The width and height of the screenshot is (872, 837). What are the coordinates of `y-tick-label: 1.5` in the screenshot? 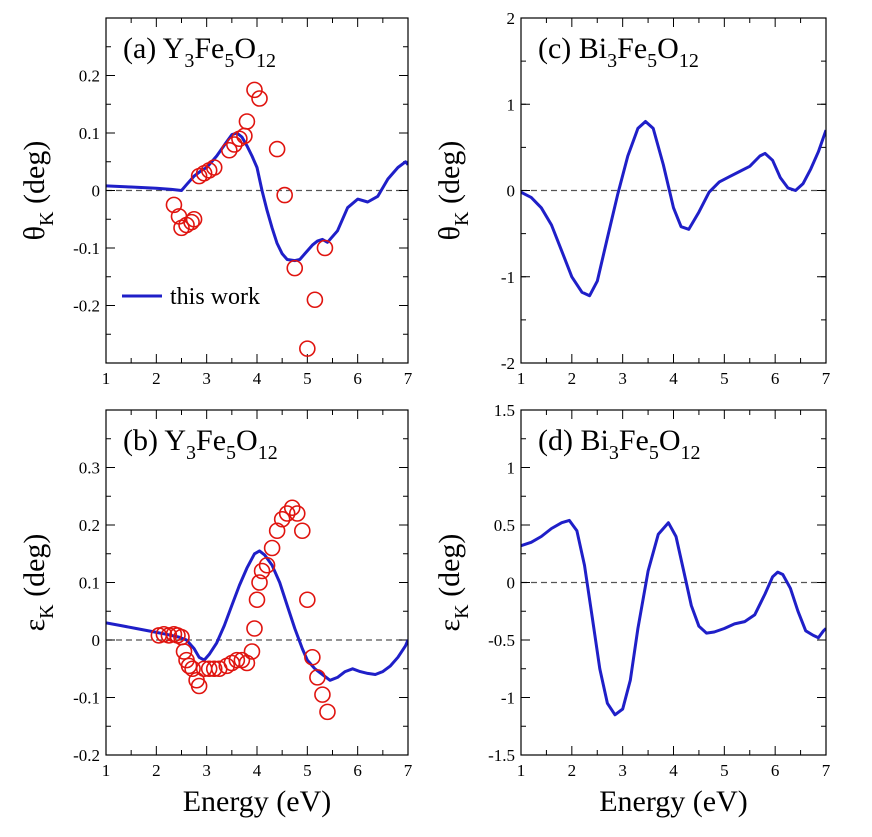 It's located at (504, 410).